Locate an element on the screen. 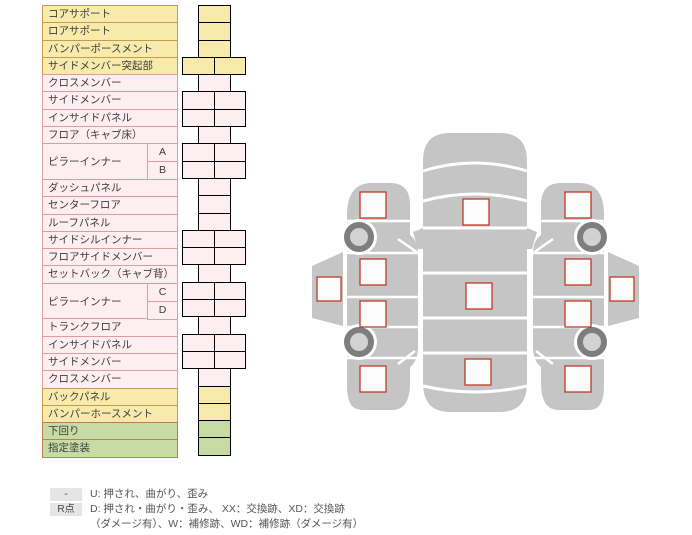 This screenshot has height=535, width=692. part-label: ダッシュパネル is located at coordinates (85, 187).